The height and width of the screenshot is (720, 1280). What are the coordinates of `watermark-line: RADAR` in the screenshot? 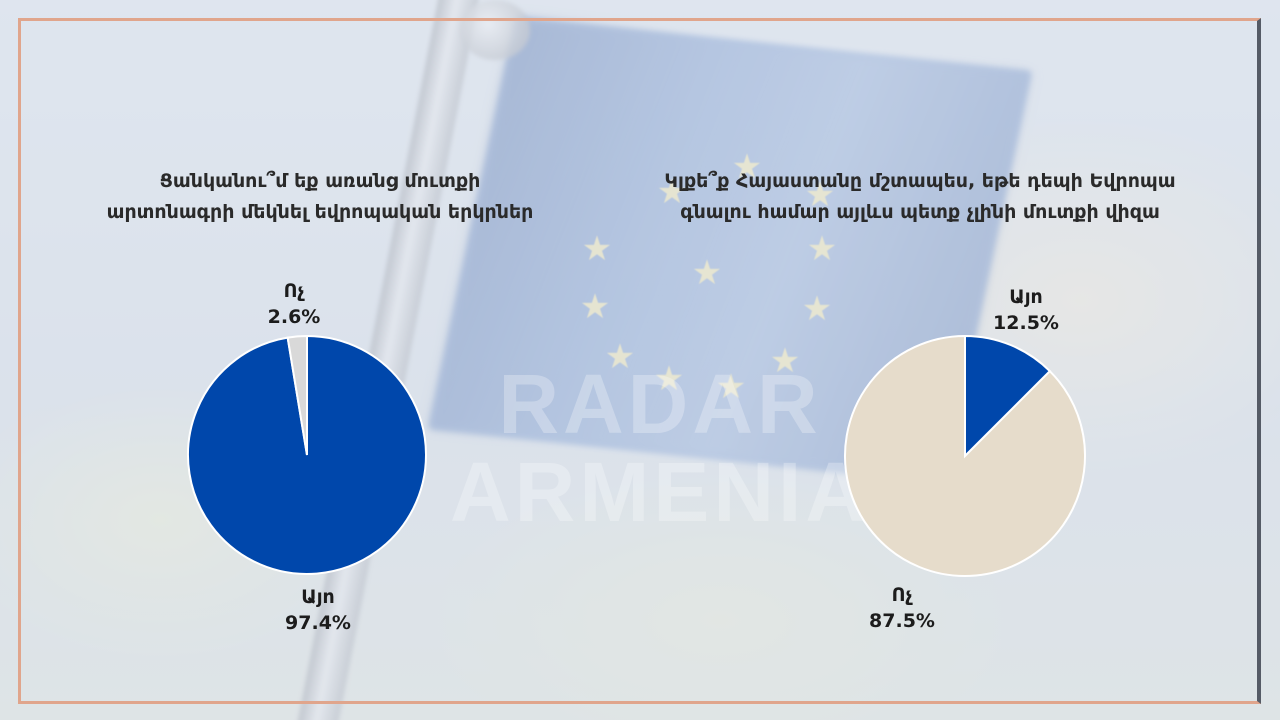 It's located at (660, 404).